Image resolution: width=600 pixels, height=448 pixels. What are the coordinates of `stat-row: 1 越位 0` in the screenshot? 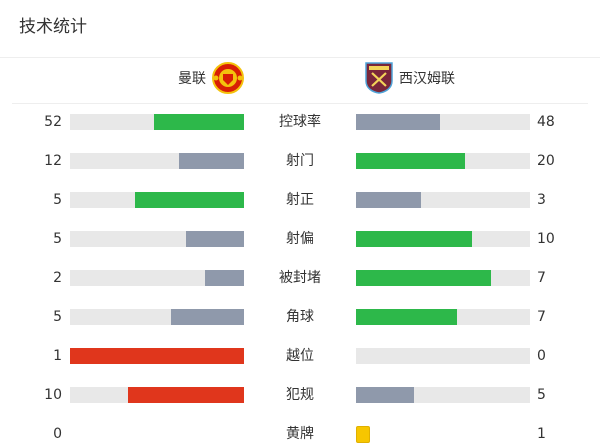 It's located at (300, 356).